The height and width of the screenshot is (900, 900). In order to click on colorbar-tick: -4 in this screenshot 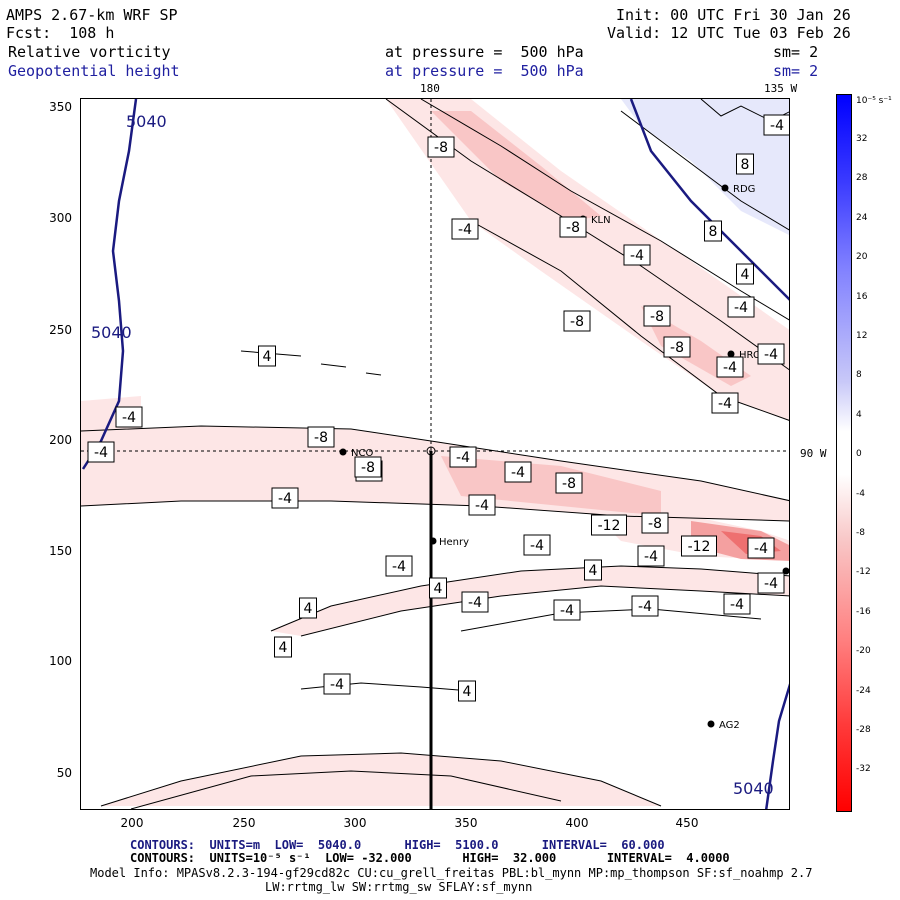, I will do `click(860, 493)`.